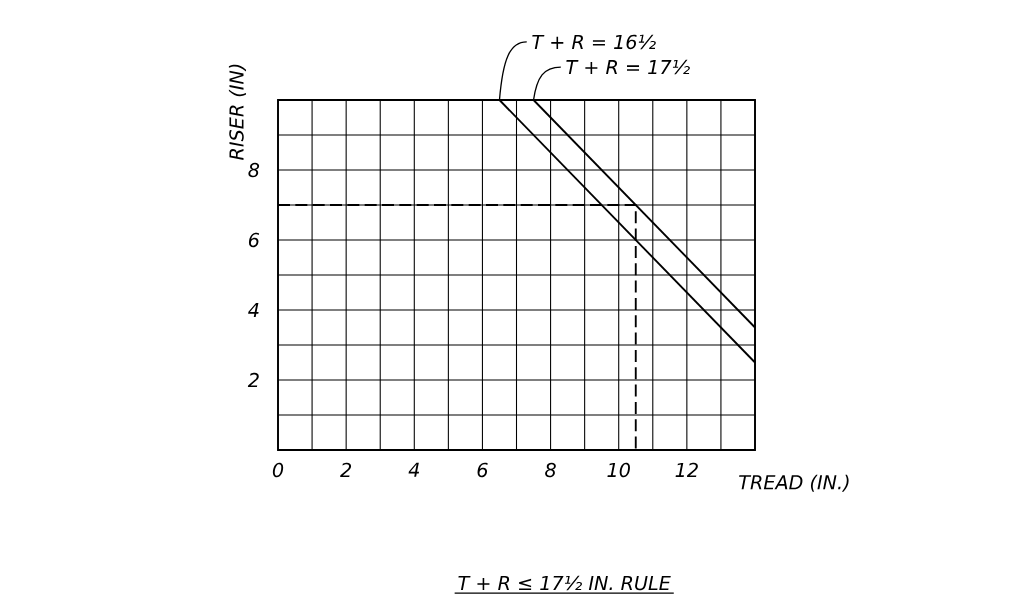  Describe the element at coordinates (237, 112) in the screenshot. I see `y-axis-title: RISER (IN)` at that location.